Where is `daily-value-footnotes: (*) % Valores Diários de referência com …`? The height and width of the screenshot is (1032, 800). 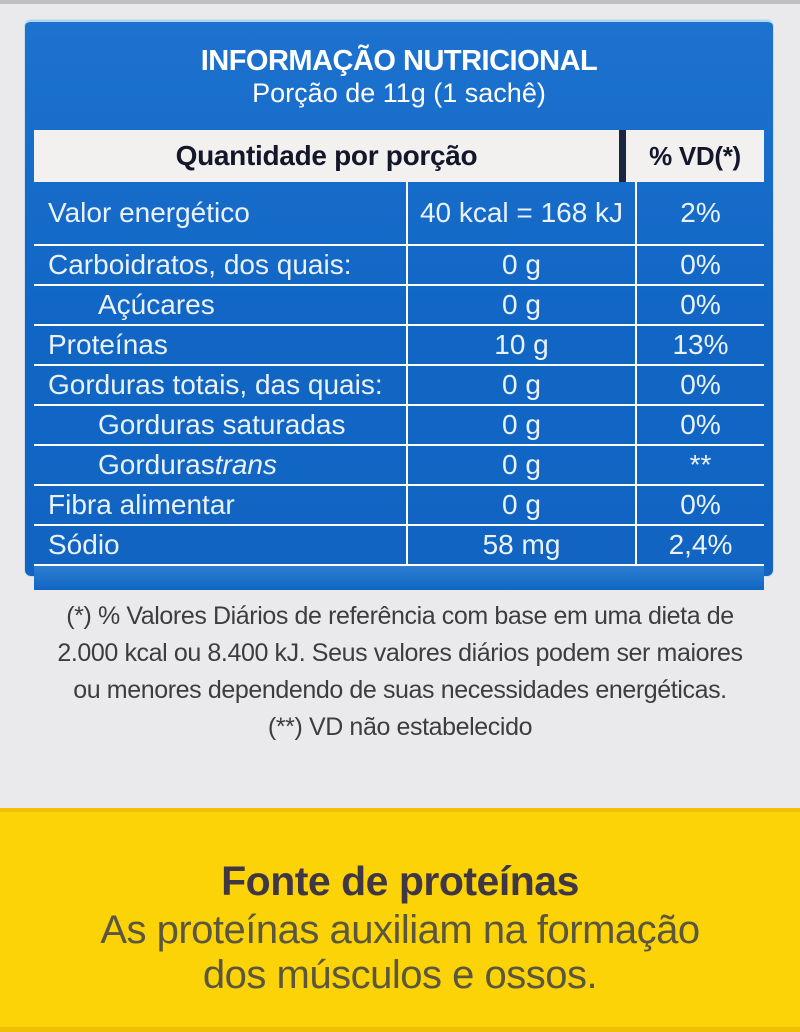
daily-value-footnotes: (*) % Valores Diários de referência com … is located at coordinates (400, 672).